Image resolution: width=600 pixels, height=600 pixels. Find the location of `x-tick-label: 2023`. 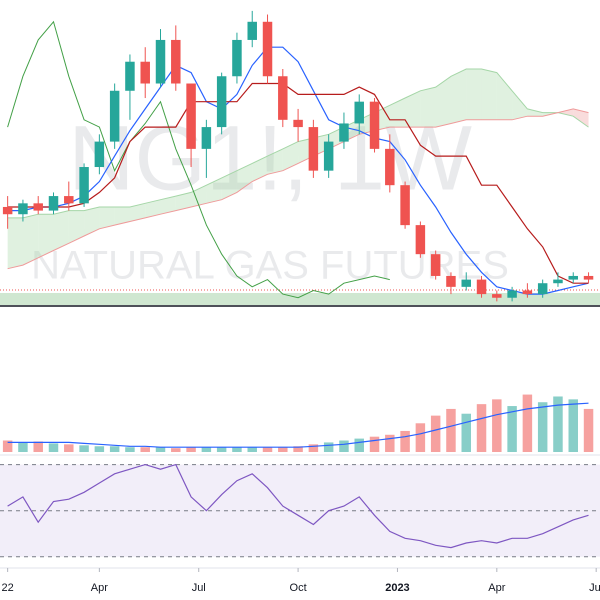

x-tick-label: 2023 is located at coordinates (397, 588).